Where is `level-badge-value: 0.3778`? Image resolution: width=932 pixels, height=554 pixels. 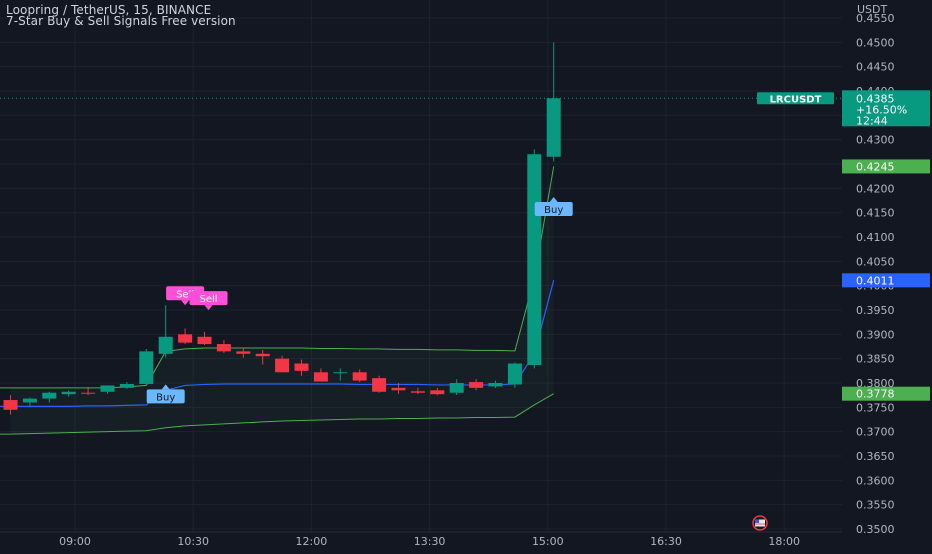
level-badge-value: 0.3778 is located at coordinates (875, 394).